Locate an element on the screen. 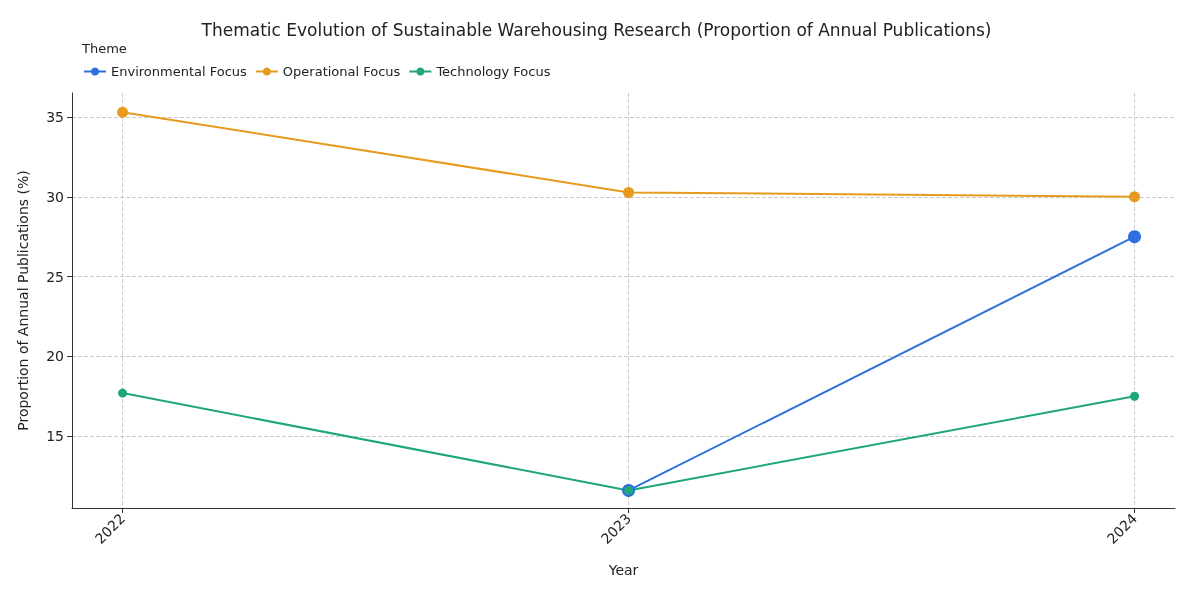 The width and height of the screenshot is (1193, 591). y-tick-label: 20 is located at coordinates (55, 356).